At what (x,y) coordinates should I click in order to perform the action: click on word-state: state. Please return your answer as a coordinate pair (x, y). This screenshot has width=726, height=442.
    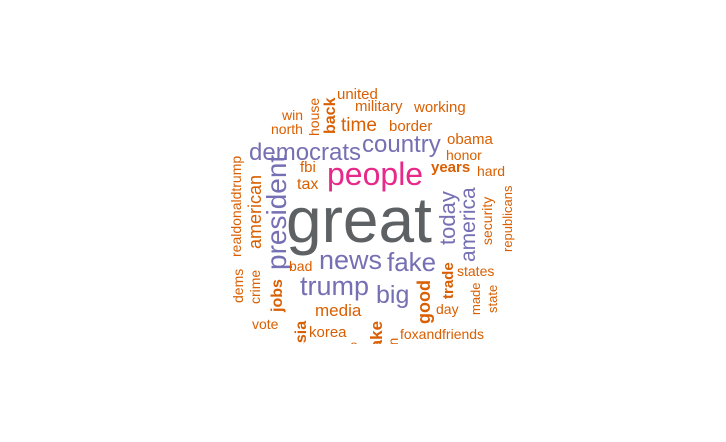
    Looking at the image, I should click on (492, 298).